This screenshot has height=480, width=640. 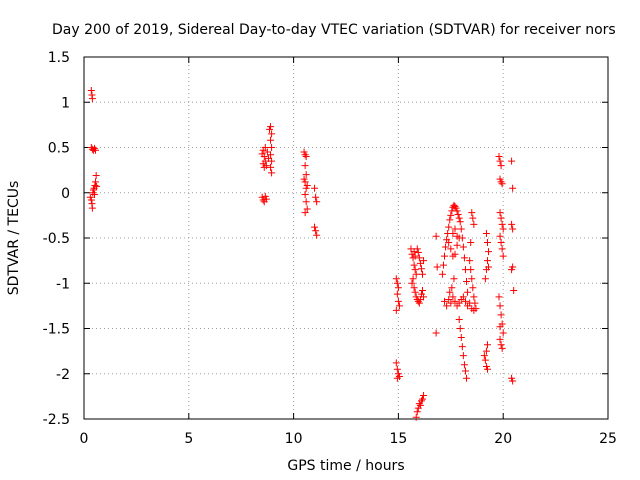 What do you see at coordinates (14, 238) in the screenshot?
I see `y-axis-label: SDTVAR / TECUs` at bounding box center [14, 238].